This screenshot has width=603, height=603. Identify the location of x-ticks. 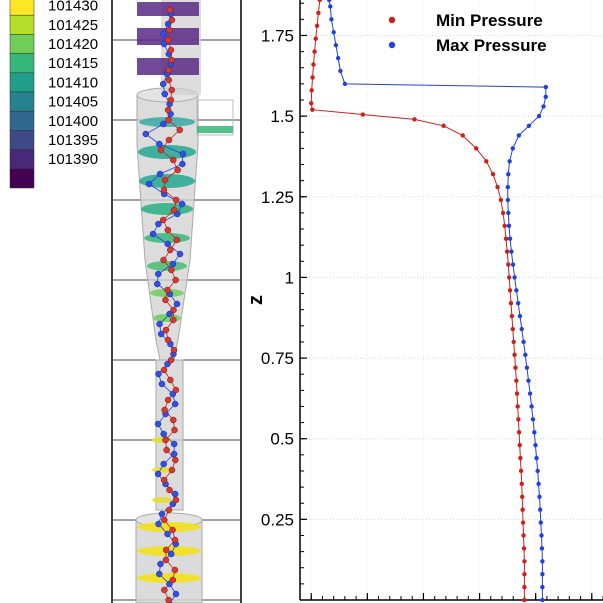
(451, 596).